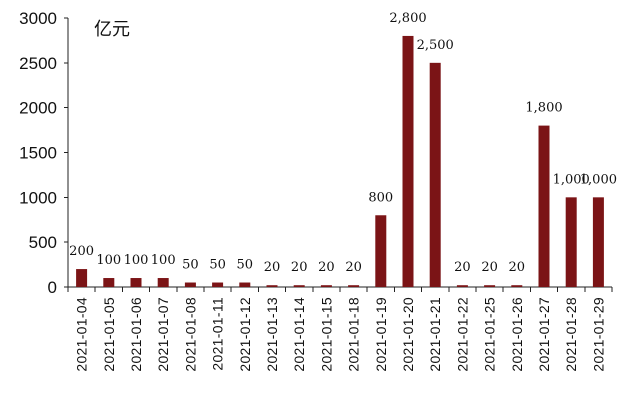 Image resolution: width=640 pixels, height=410 pixels. Describe the element at coordinates (38, 108) in the screenshot. I see `y-tick-label: 2000` at that location.